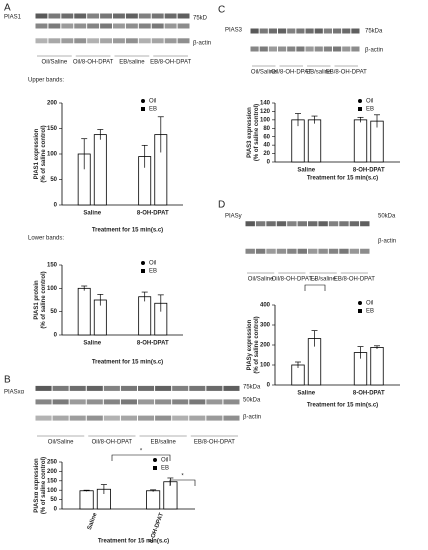  Describe the element at coordinates (13, 18) in the screenshot. I see `blot-label: PIAS1` at that location.